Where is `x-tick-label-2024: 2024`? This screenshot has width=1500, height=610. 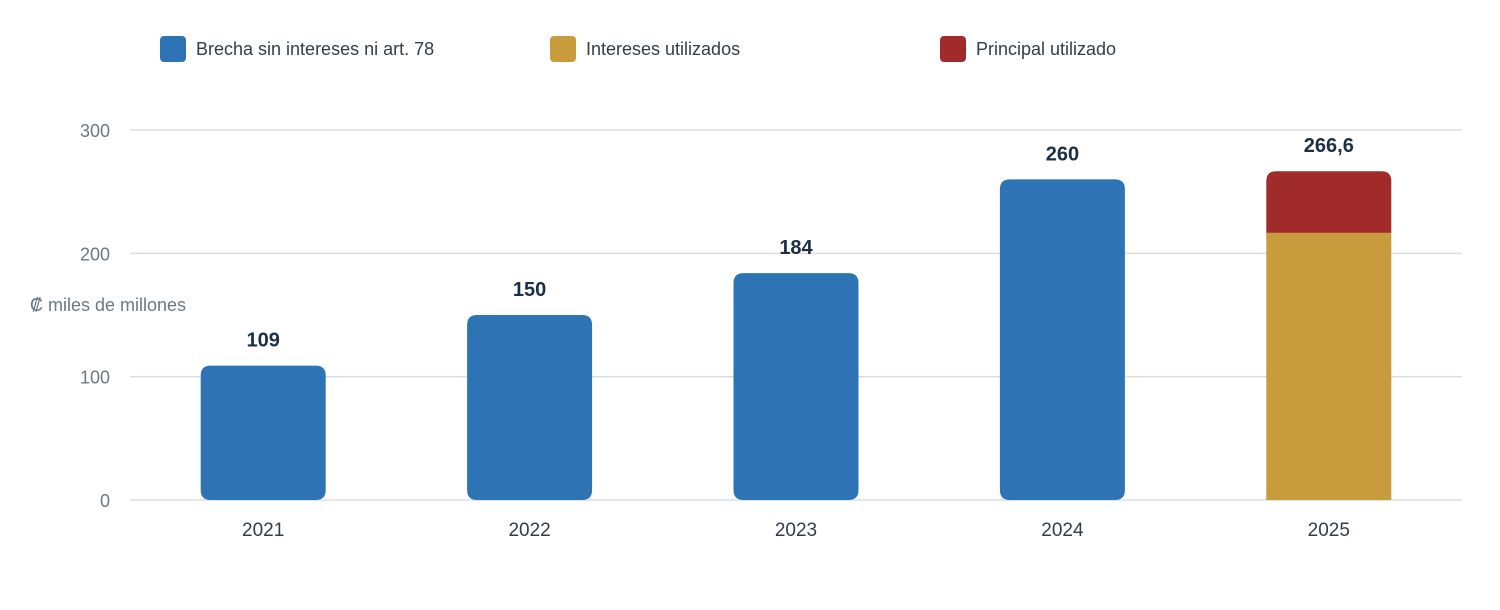 x-tick-label-2024: 2024 is located at coordinates (1062, 530).